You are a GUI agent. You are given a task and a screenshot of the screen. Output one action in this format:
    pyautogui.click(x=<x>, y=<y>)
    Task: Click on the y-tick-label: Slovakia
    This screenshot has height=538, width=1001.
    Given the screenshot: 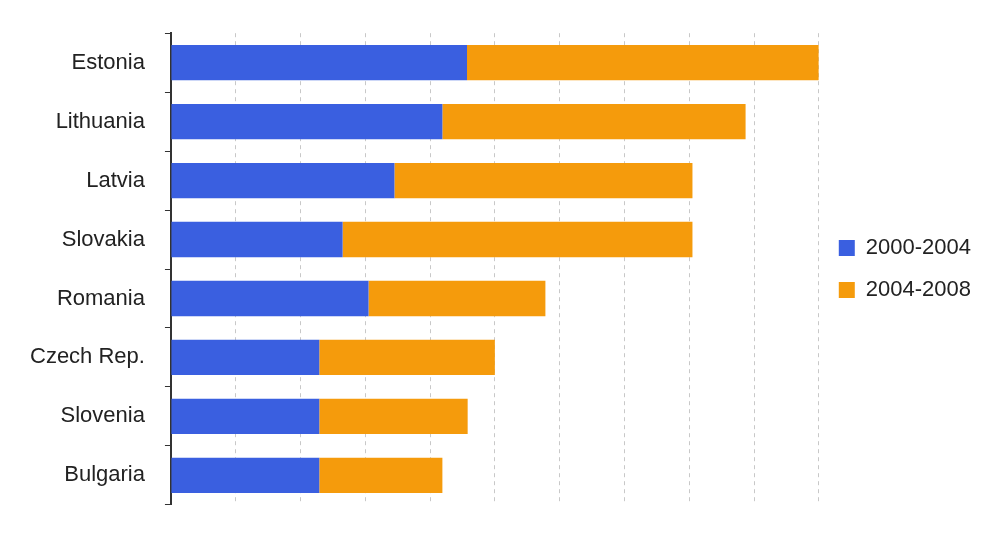 What is the action you would take?
    pyautogui.click(x=103, y=238)
    